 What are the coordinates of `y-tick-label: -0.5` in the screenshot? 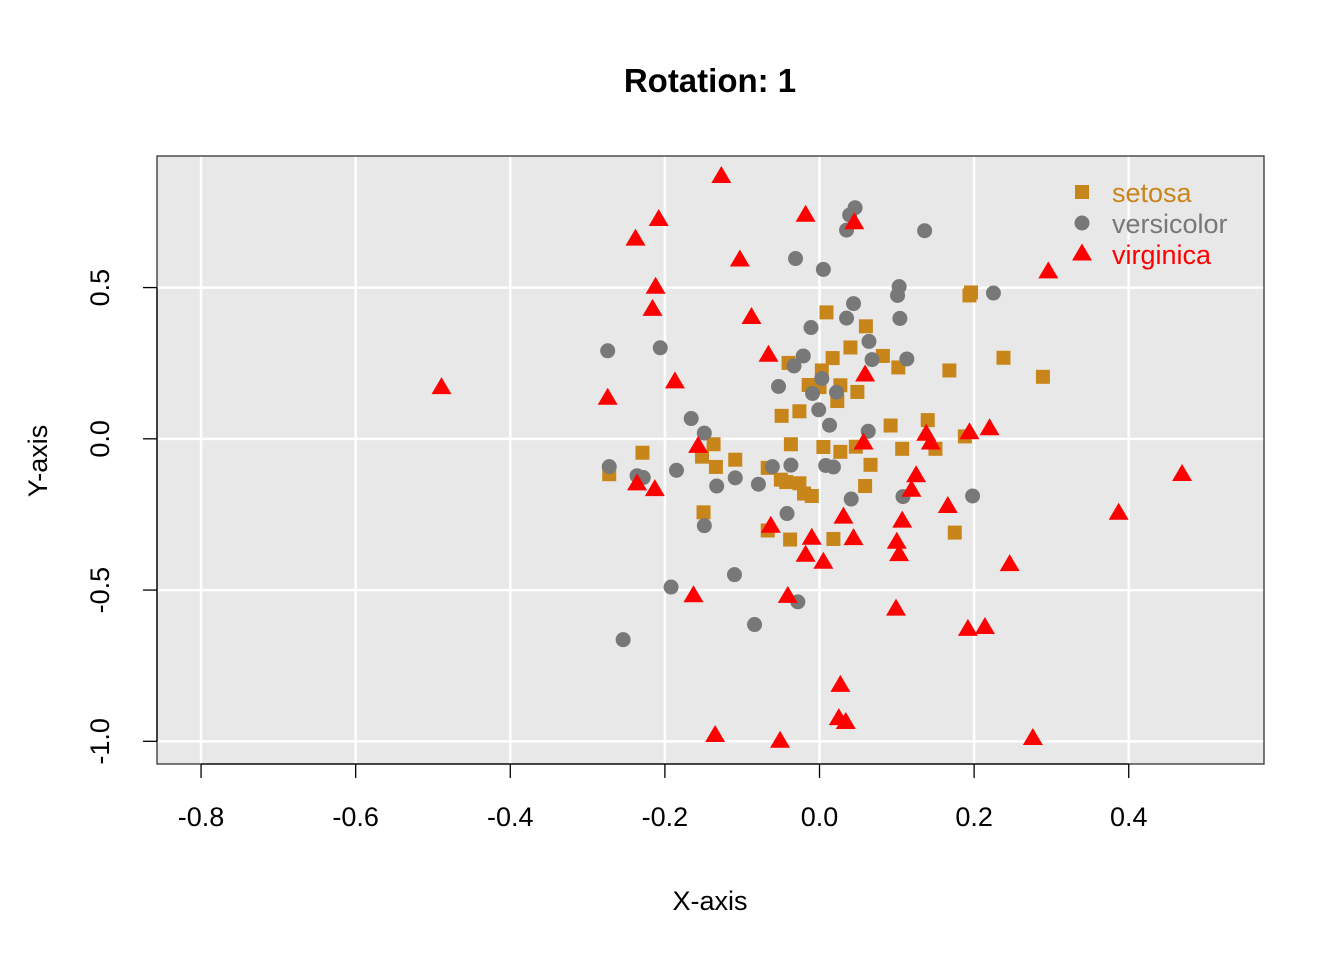 It's located at (100, 590).